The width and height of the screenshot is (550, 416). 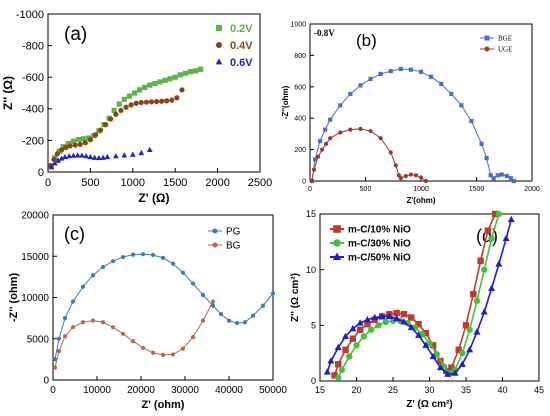 What do you see at coordinates (324, 33) in the screenshot?
I see `panel-b-annotation: -0.8V` at bounding box center [324, 33].